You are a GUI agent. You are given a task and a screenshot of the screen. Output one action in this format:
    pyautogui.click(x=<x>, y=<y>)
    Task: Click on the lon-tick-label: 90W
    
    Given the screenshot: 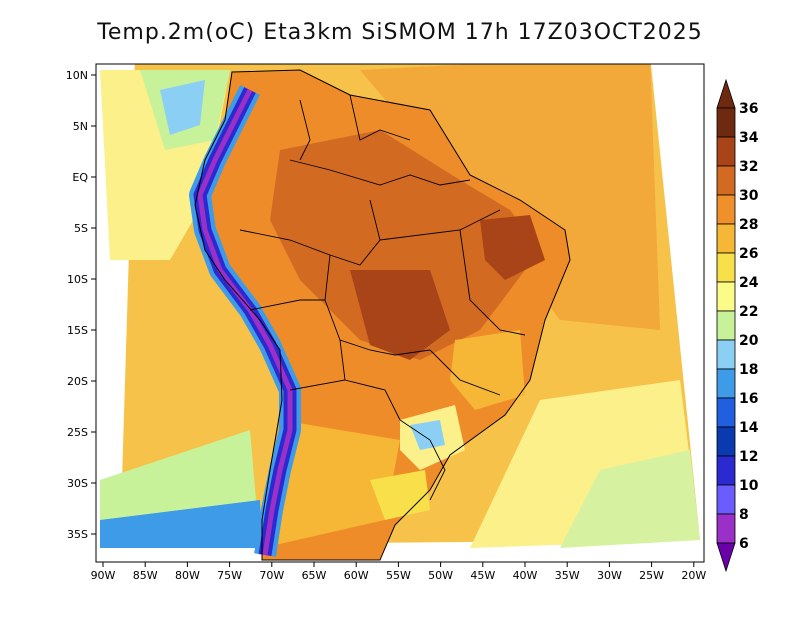 What is the action you would take?
    pyautogui.click(x=103, y=575)
    